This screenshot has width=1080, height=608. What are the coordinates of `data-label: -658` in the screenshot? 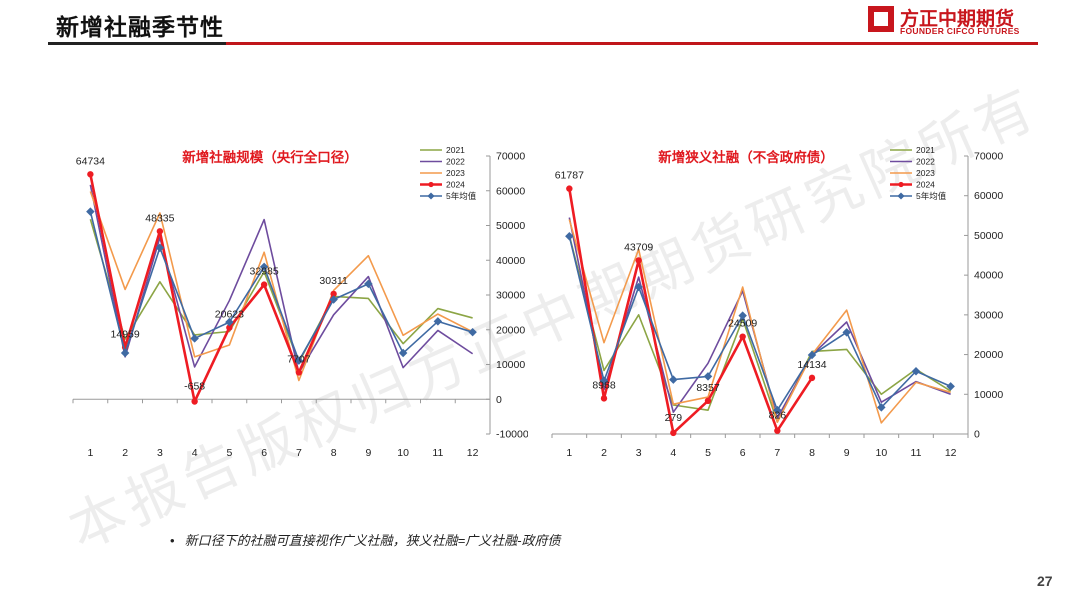 It's located at (194, 387).